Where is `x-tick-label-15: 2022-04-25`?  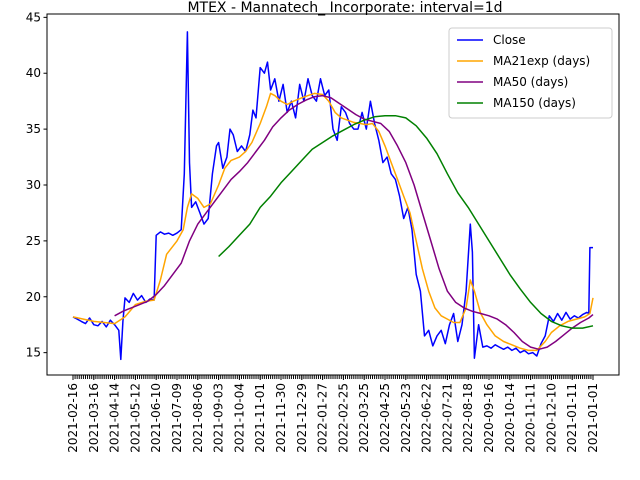 x-tick-label-15: 2022-04-25 is located at coordinates (385, 418).